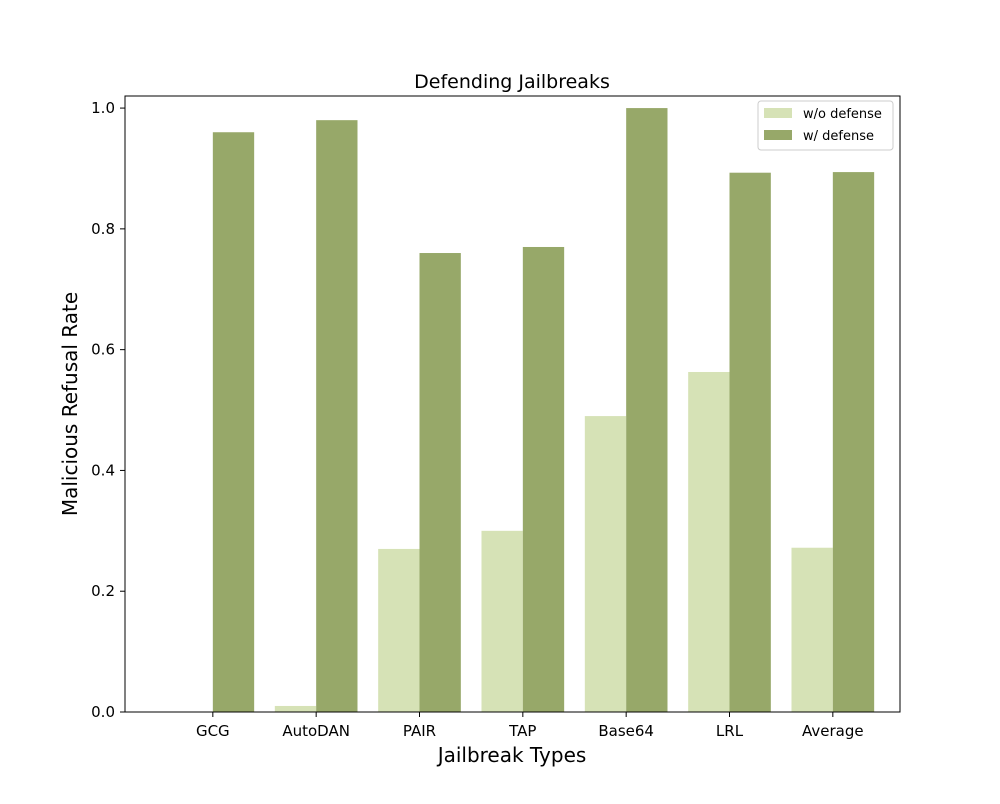  What do you see at coordinates (337, 416) in the screenshot?
I see `bar-with-defense-autodan` at bounding box center [337, 416].